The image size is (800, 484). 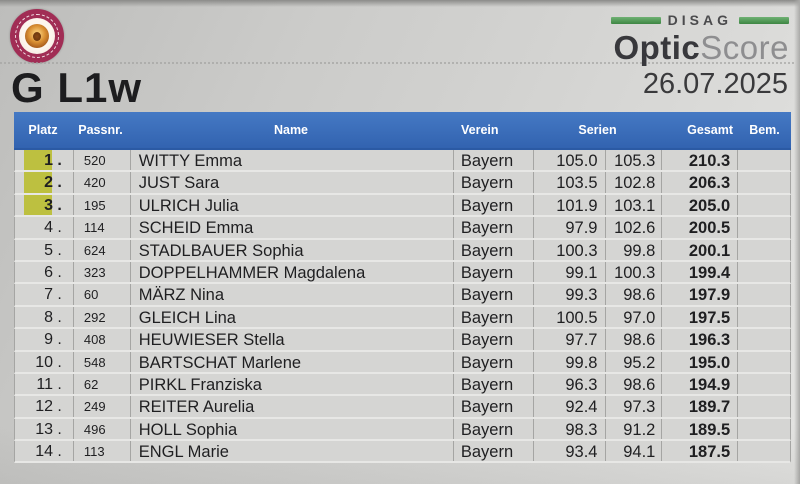 What do you see at coordinates (291, 384) in the screenshot?
I see `name-cell: PIRKL Franziska` at bounding box center [291, 384].